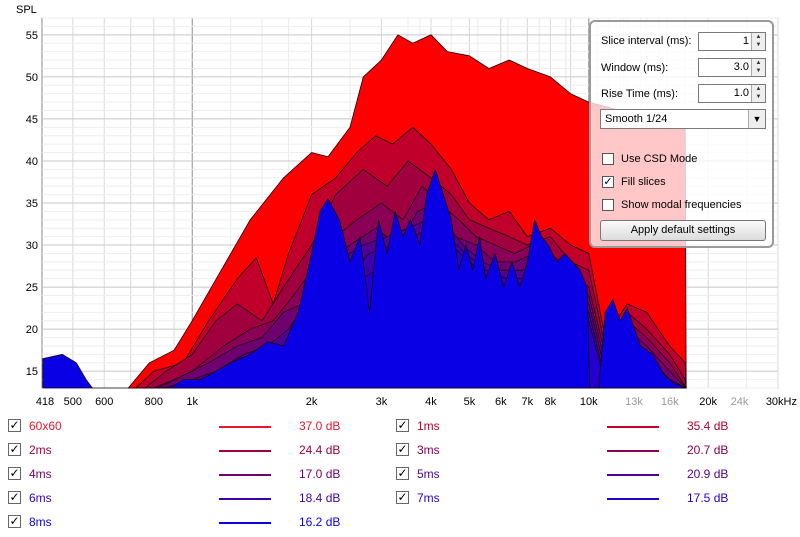 Image resolution: width=800 pixels, height=537 pixels. What do you see at coordinates (428, 426) in the screenshot?
I see `legend-name: 1ms` at bounding box center [428, 426].